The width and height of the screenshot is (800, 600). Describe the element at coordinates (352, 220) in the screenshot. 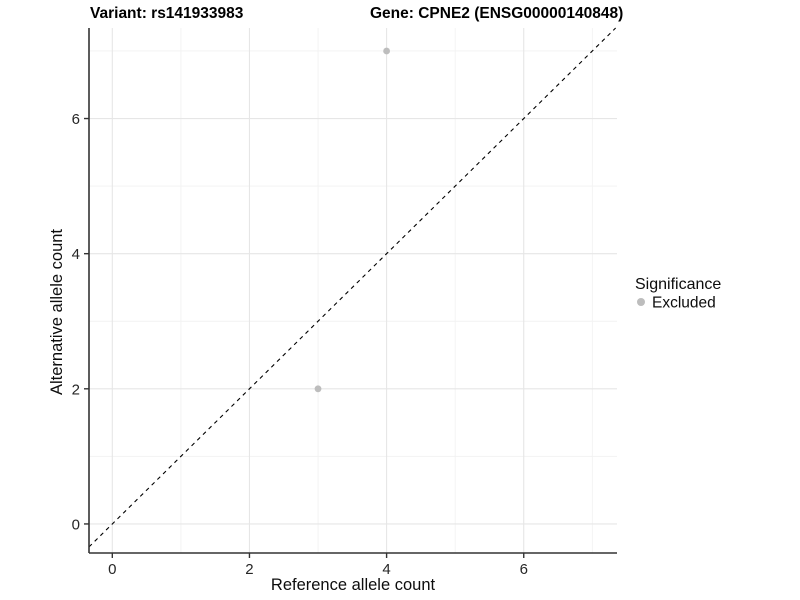

I see `data-points` at that location.